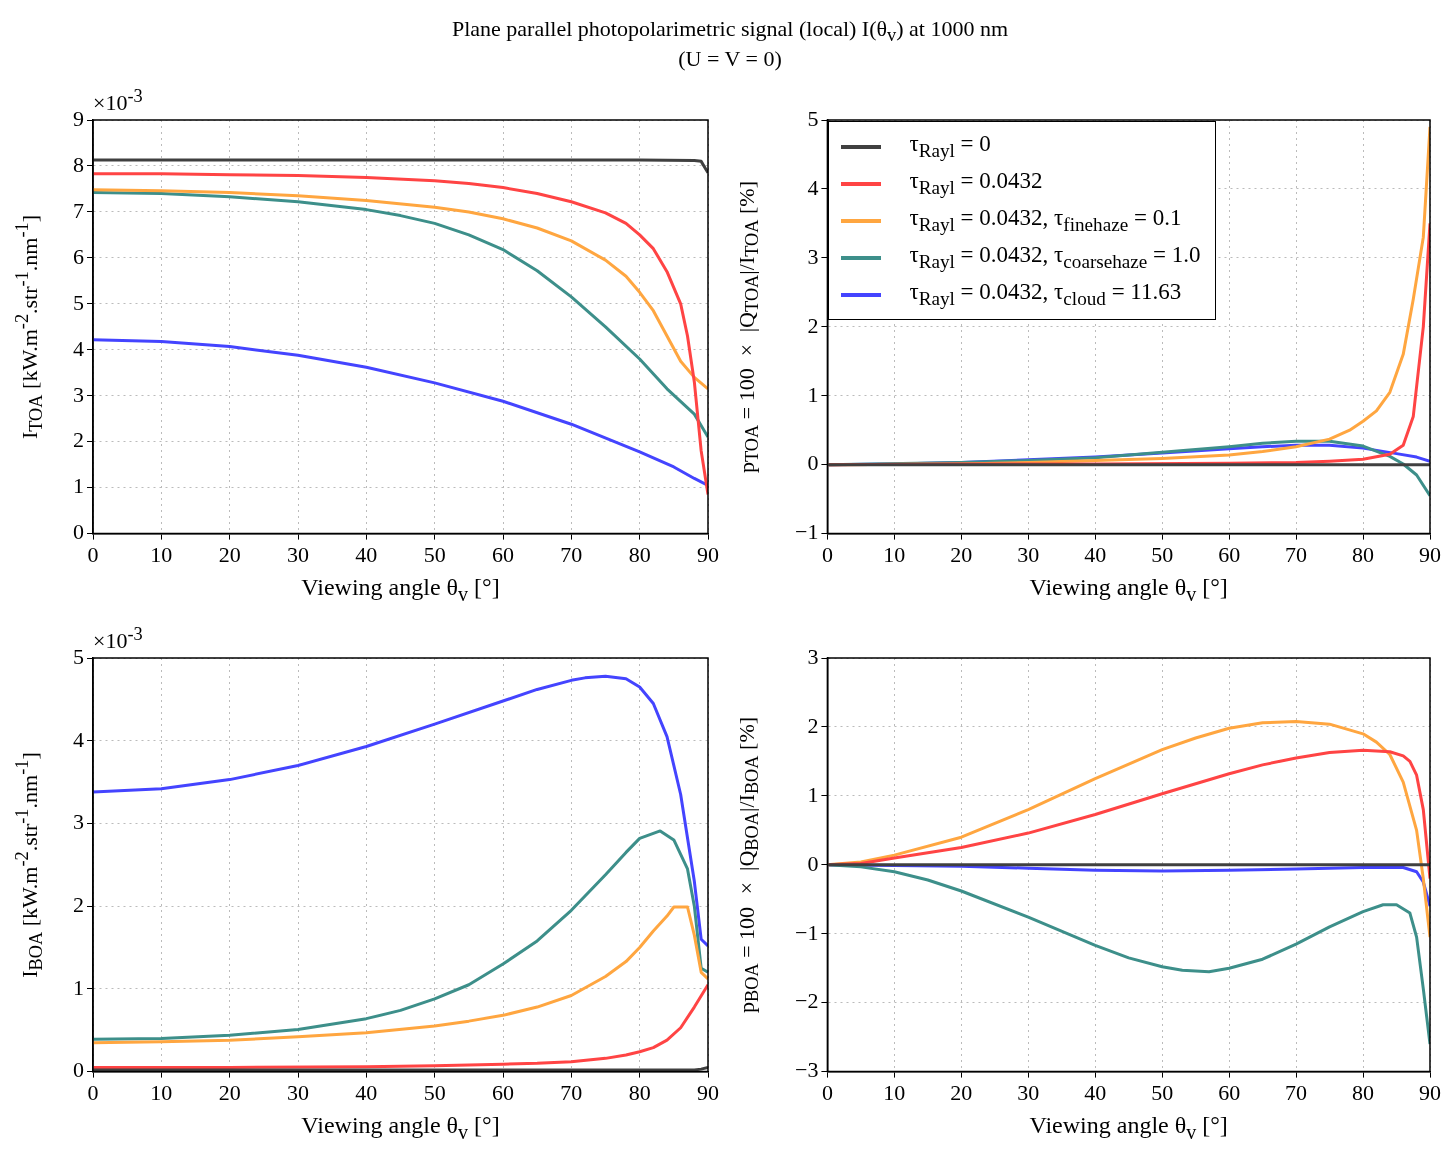 This screenshot has width=1451, height=1174. I want to click on legend-label: τ$_{Rayl}$ = 0, so click(950, 146).